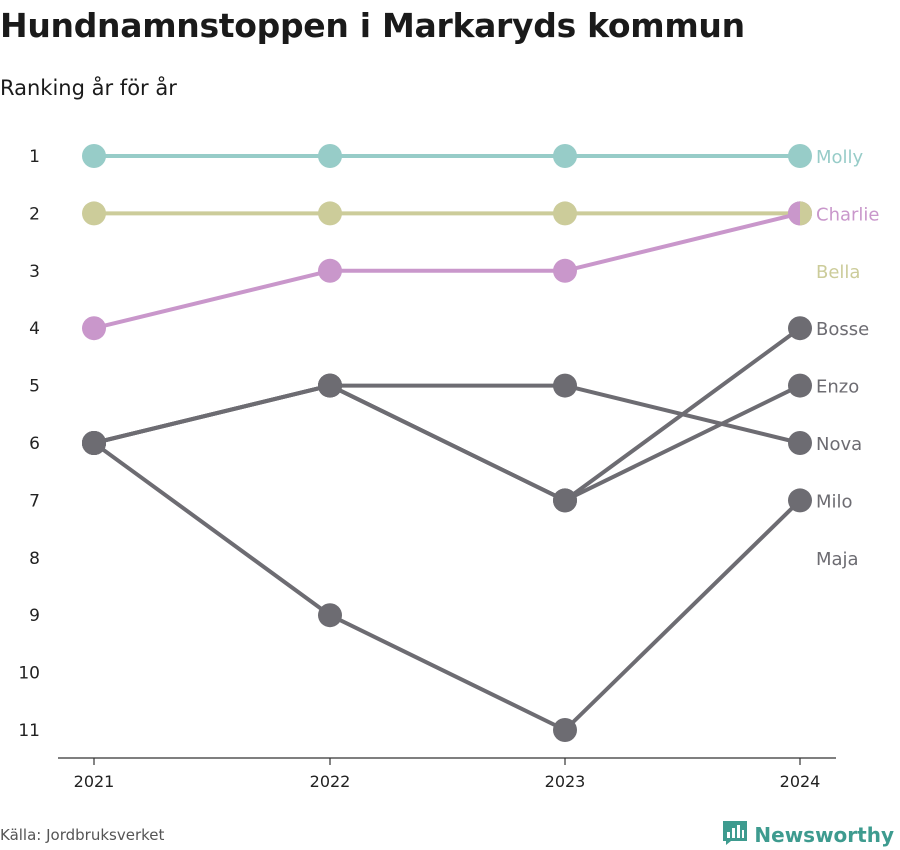 The width and height of the screenshot is (900, 850). Describe the element at coordinates (82, 835) in the screenshot. I see `source-note: Källa: Jordbruksverket` at that location.